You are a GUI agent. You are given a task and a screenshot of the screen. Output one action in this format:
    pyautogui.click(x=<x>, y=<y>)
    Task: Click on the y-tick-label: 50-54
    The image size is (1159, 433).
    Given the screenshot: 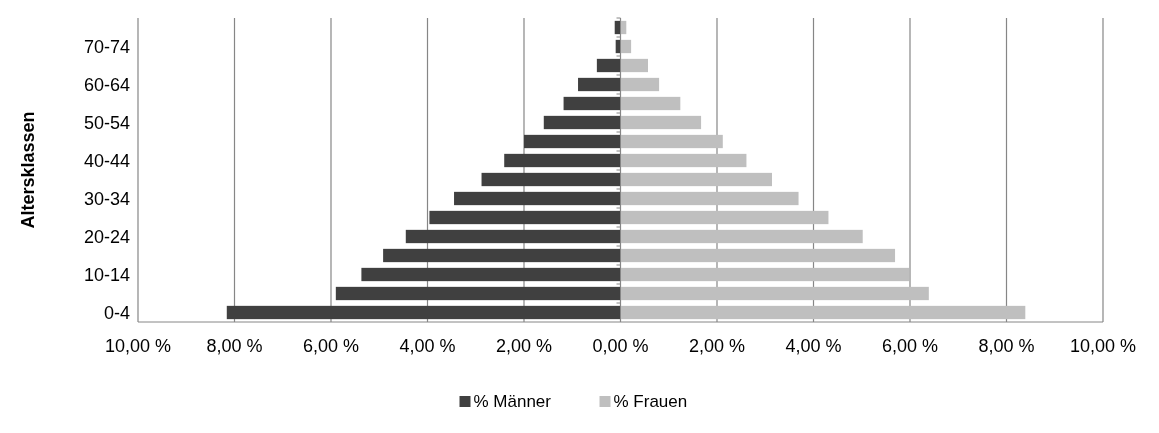 What is the action you would take?
    pyautogui.click(x=106, y=122)
    